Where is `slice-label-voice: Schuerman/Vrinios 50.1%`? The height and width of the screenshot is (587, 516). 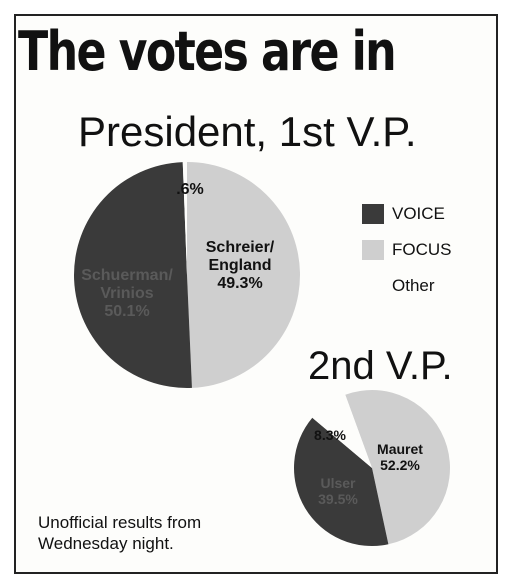
slice-label-voice: Schuerman/Vrinios 50.1% is located at coordinates (127, 293).